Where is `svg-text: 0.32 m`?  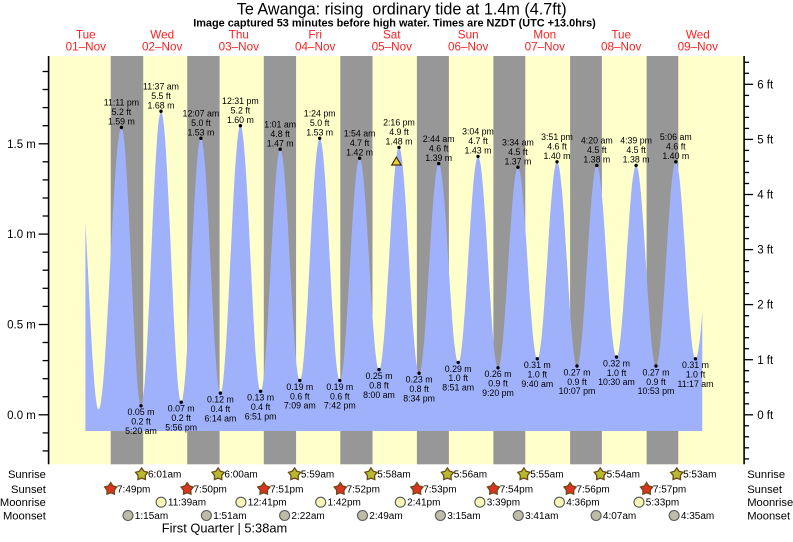 svg-text: 0.32 m is located at coordinates (616, 363).